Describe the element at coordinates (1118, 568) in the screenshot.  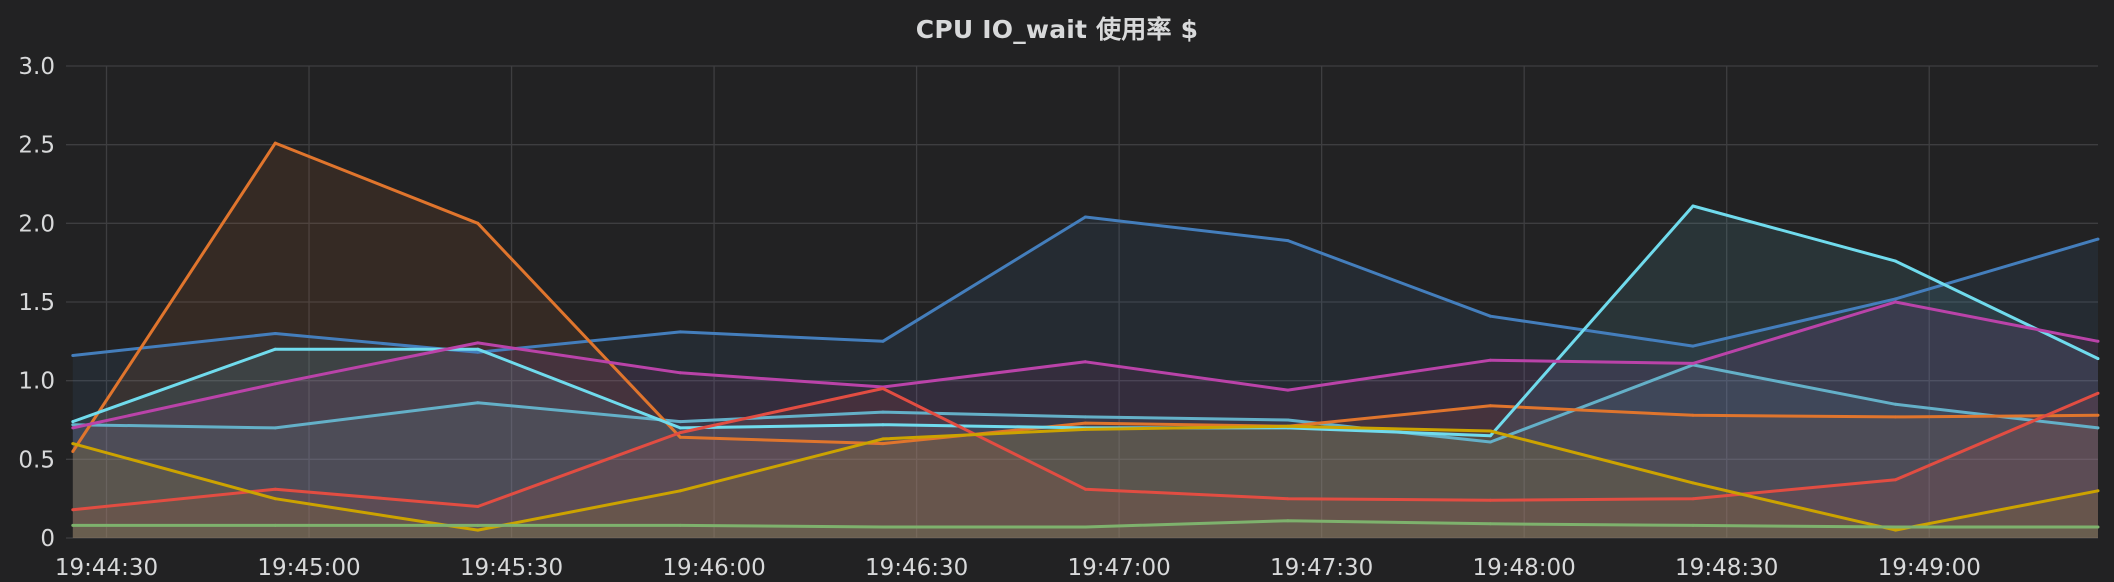
I see `x-tick-label: 19:47:00` at that location.